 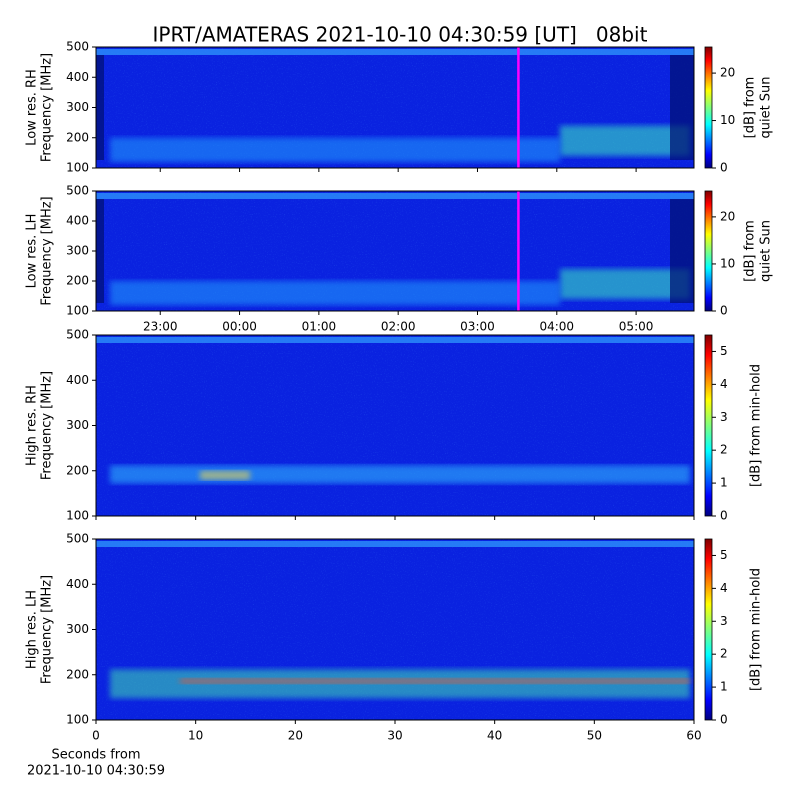 I want to click on y-axis-label: Low res. LH, so click(x=32, y=251).